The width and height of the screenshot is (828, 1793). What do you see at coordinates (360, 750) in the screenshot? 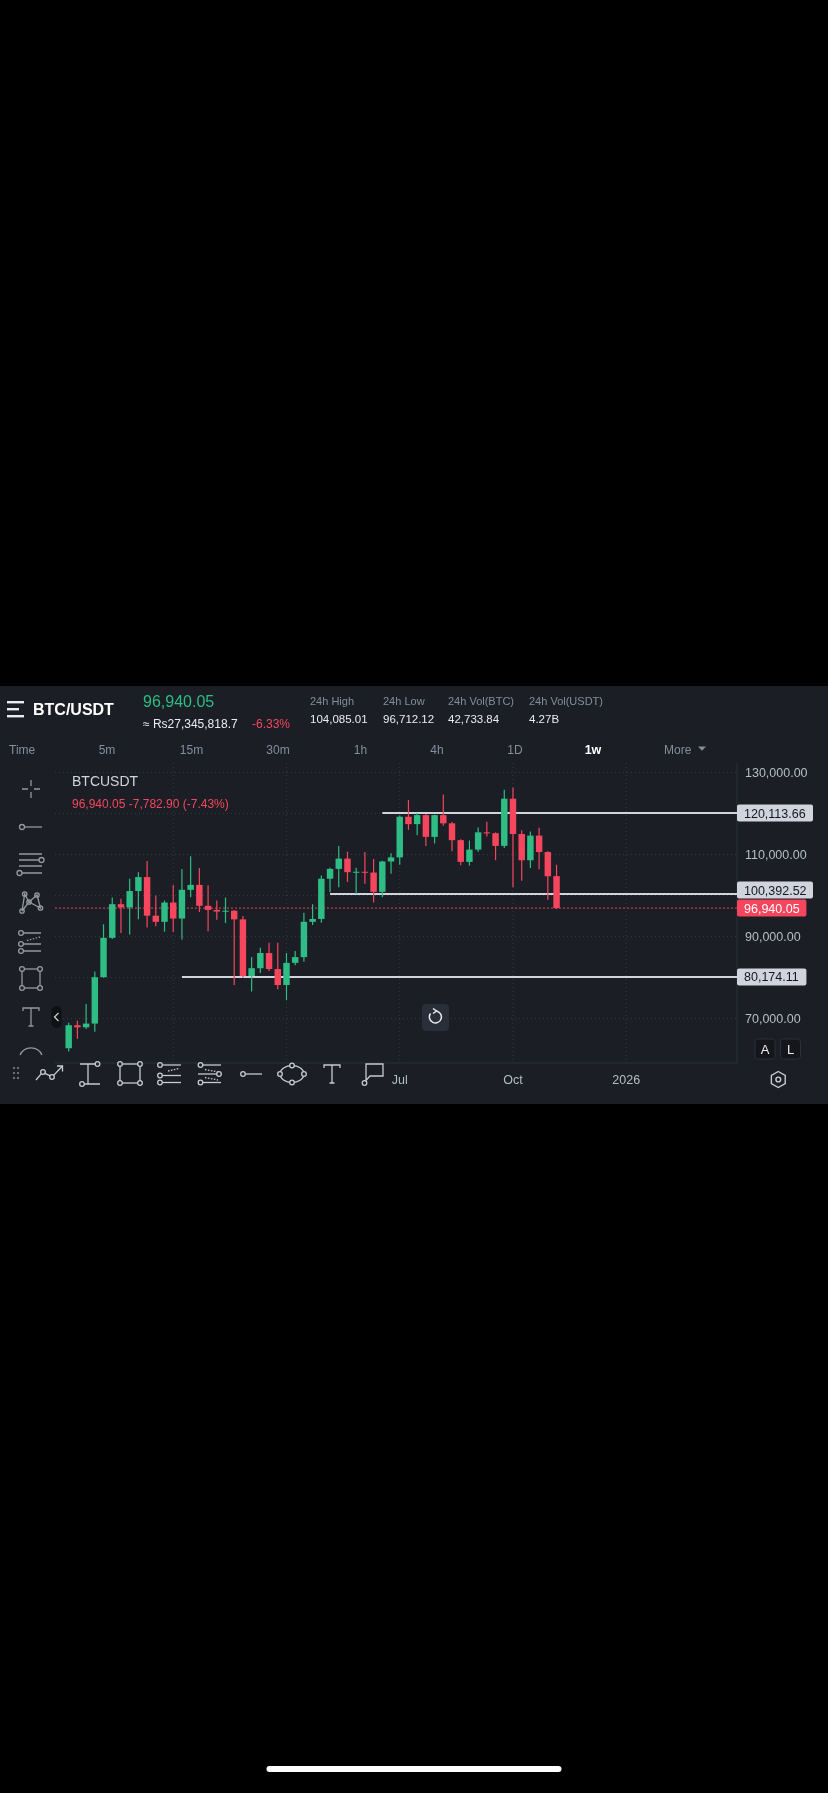
I see `text: 1h` at bounding box center [360, 750].